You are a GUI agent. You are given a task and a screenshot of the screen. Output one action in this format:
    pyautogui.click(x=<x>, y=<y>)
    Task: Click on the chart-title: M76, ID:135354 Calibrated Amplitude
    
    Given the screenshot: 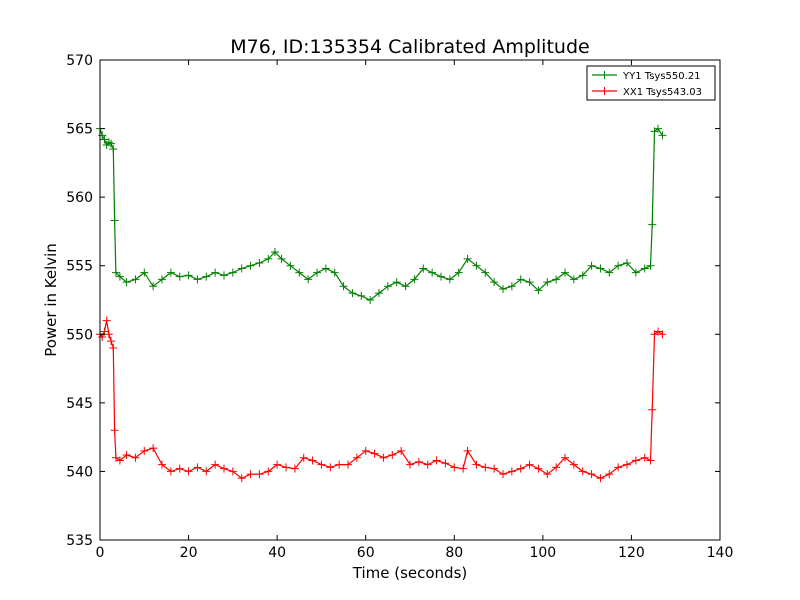 What is the action you would take?
    pyautogui.click(x=409, y=47)
    